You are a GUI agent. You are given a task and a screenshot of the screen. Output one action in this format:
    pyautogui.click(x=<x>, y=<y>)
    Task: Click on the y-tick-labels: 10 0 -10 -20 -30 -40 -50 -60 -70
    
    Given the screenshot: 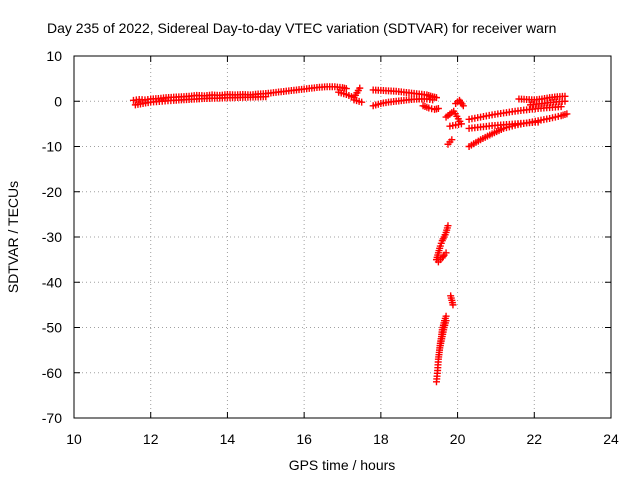 What is the action you would take?
    pyautogui.click(x=52, y=237)
    